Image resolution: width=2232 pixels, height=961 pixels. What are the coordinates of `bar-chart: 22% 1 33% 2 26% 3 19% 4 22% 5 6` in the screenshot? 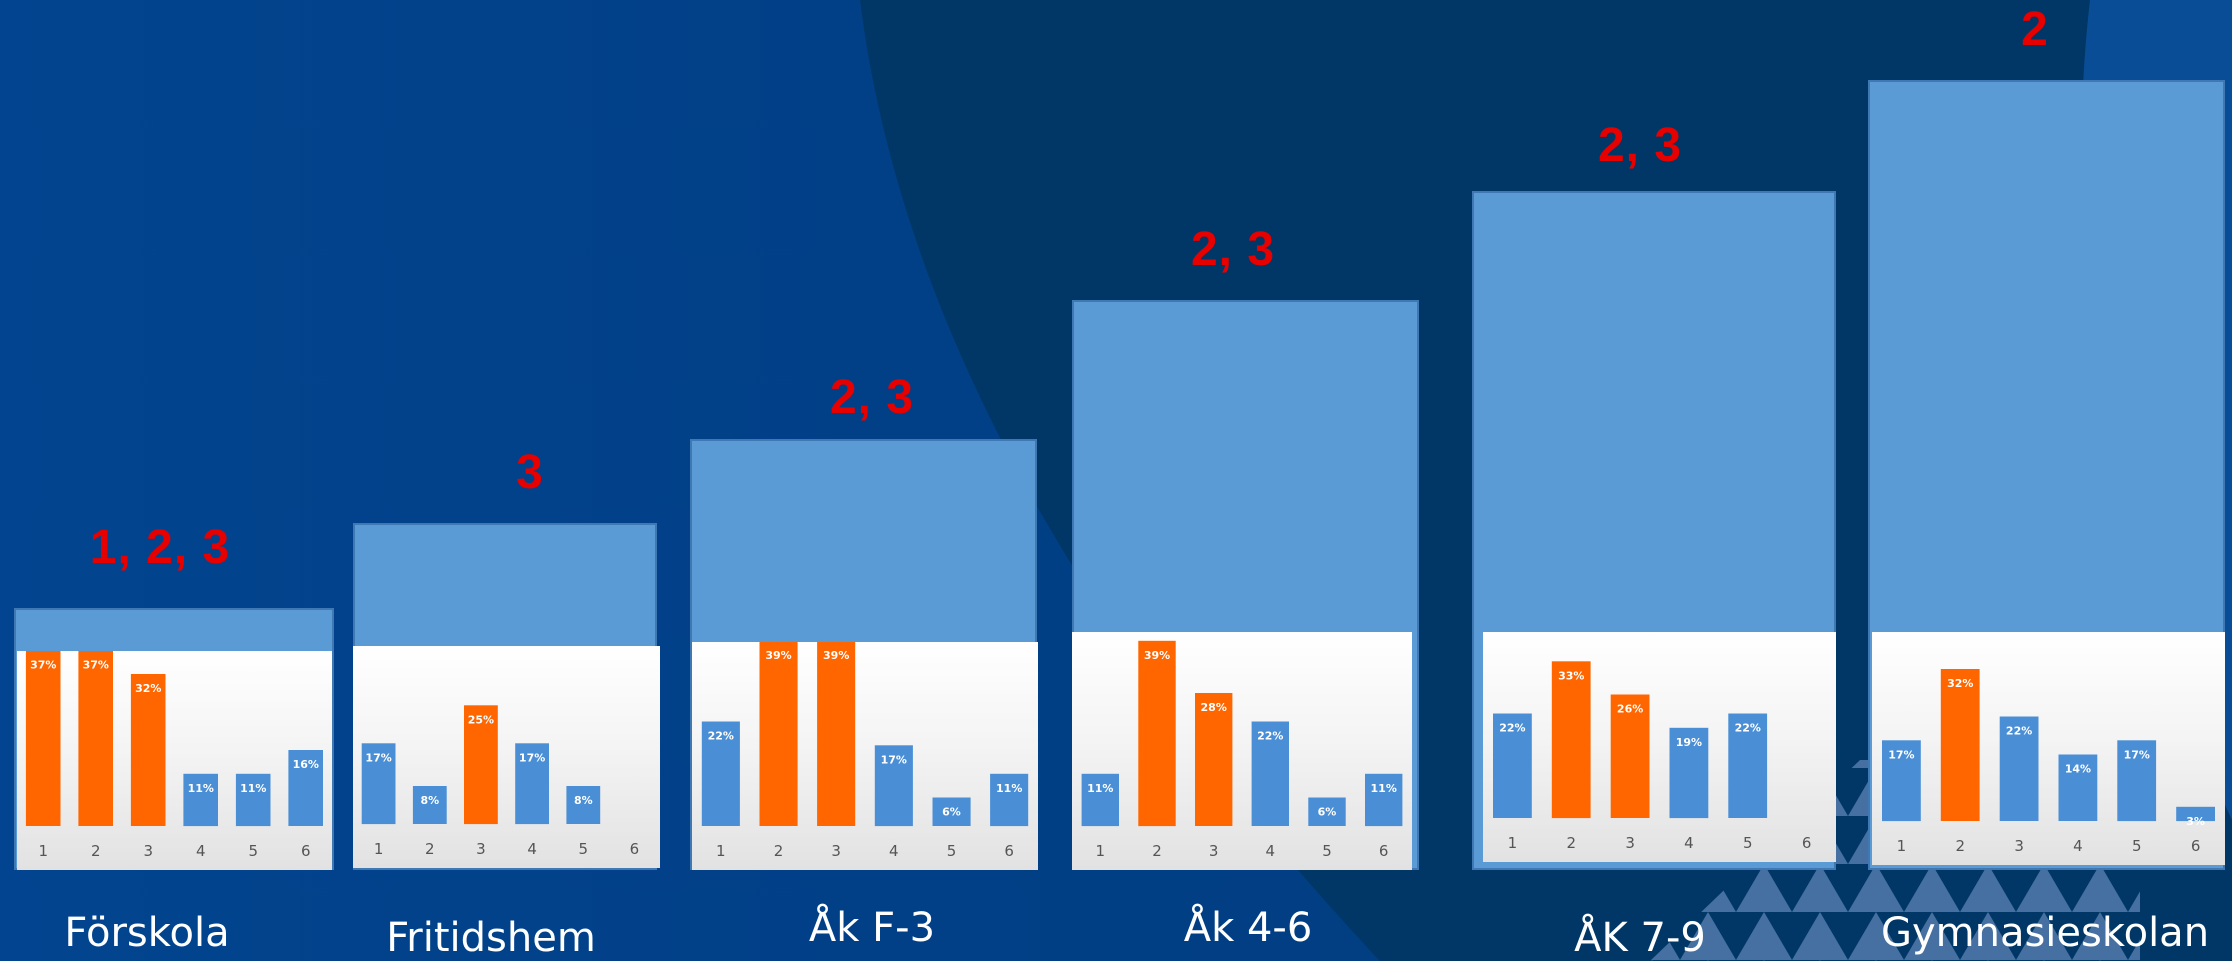 It's located at (1659, 747).